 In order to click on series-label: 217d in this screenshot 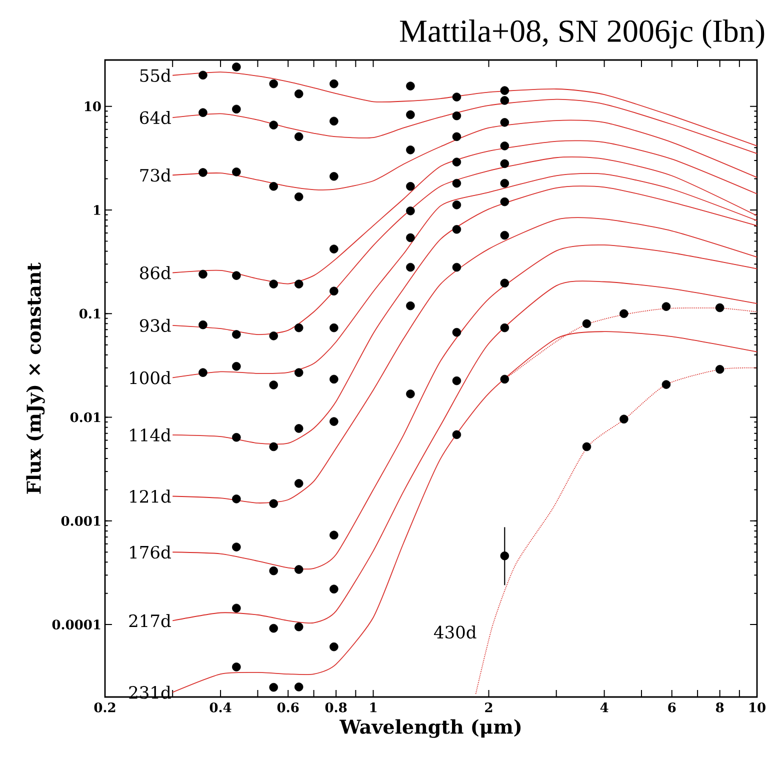, I will do `click(150, 621)`.